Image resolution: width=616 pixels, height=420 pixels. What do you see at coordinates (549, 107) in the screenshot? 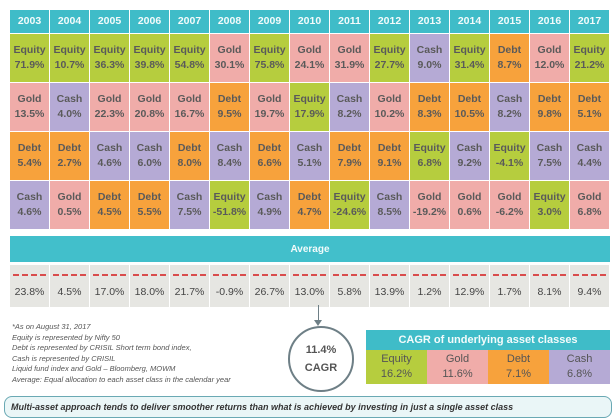
I see `asset-cell: Debt 9.8%` at bounding box center [549, 107].